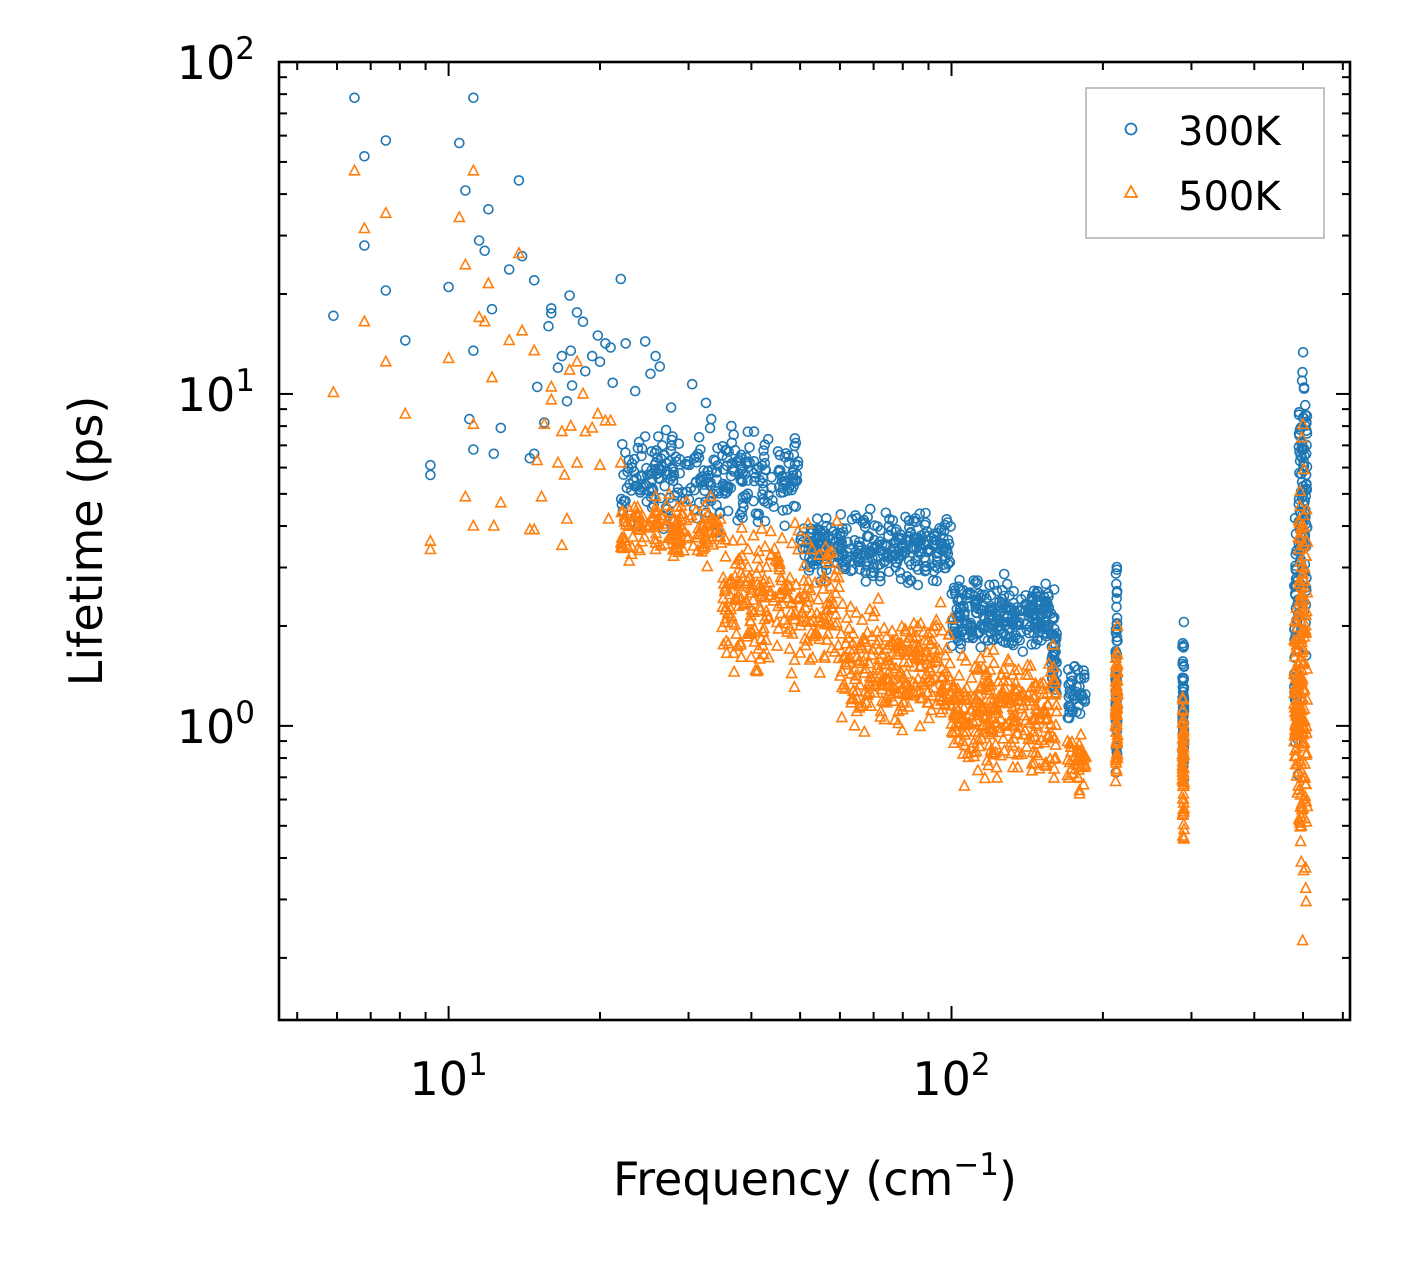 This screenshot has height=1269, width=1408. I want to click on x-tick-label: 101, so click(448, 1076).